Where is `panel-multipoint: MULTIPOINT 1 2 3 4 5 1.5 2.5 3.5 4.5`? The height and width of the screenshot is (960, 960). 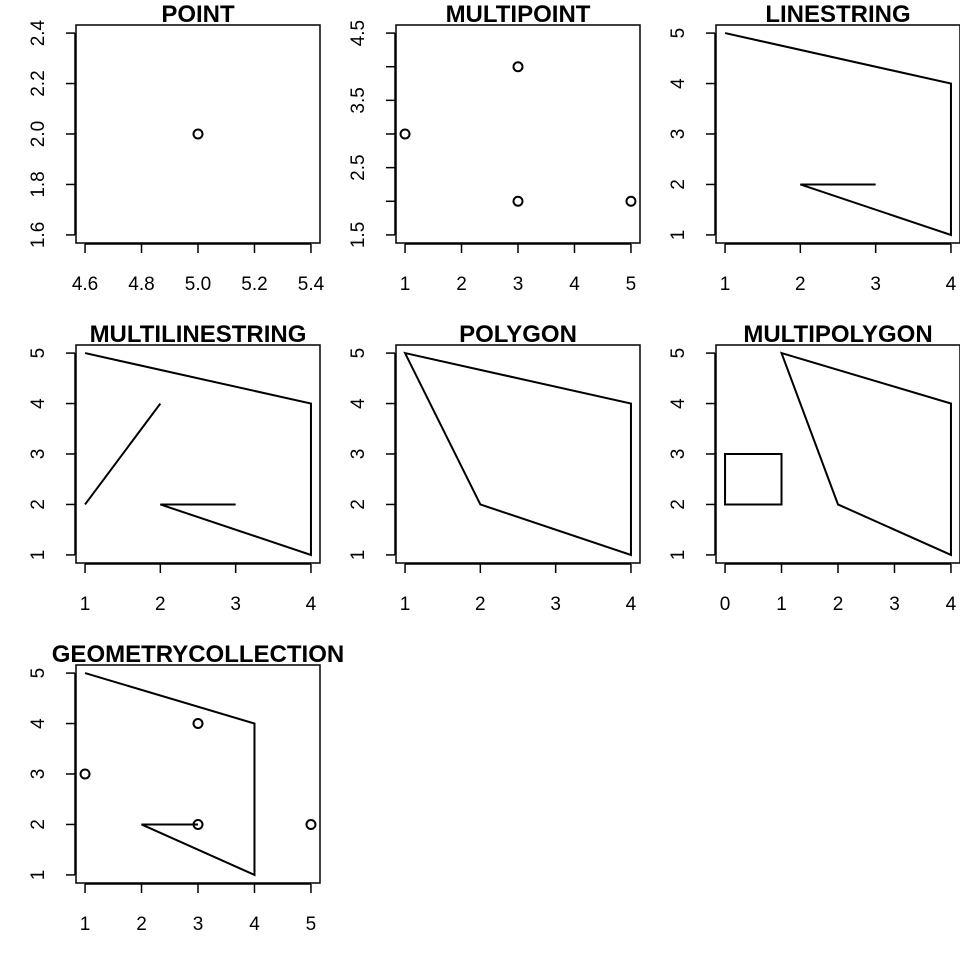 panel-multipoint: MULTIPOINT 1 2 3 4 5 1.5 2.5 3.5 4.5 is located at coordinates (494, 148).